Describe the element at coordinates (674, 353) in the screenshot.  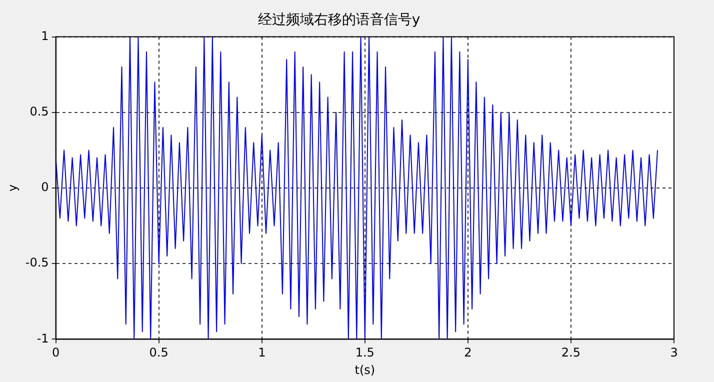
I see `x-tick-label: 3` at that location.